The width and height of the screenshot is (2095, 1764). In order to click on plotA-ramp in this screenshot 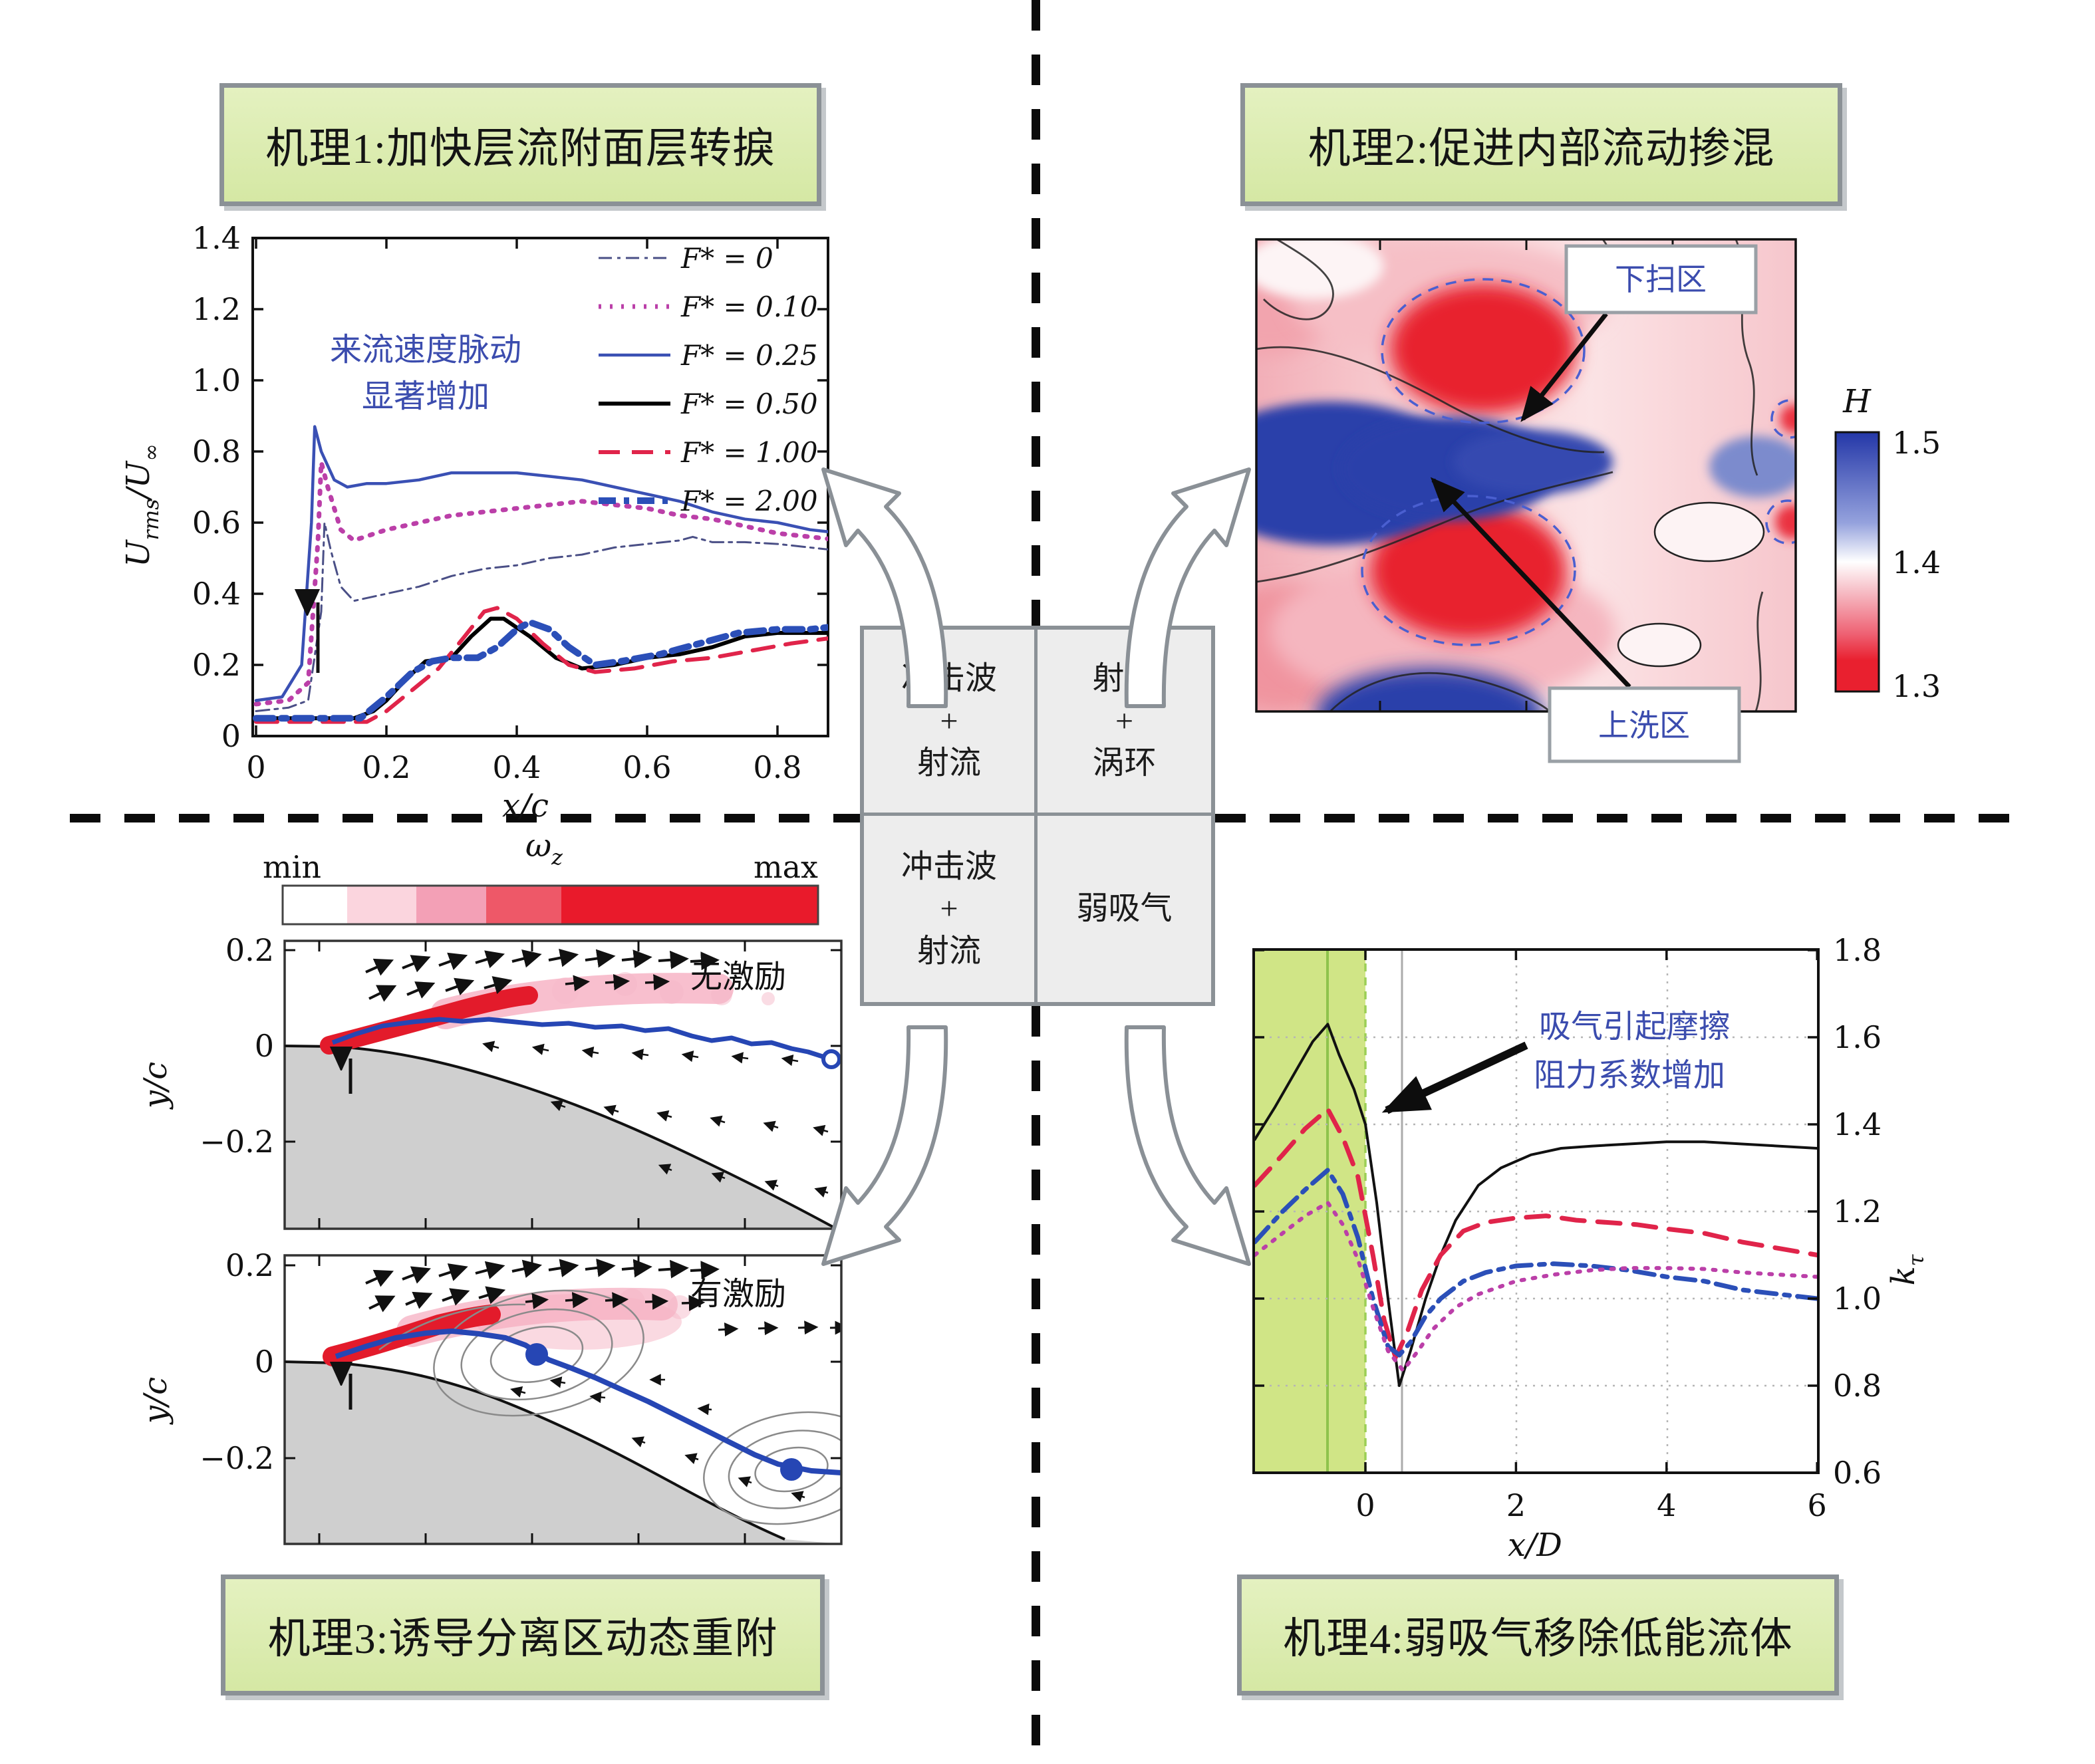, I will do `click(563, 1137)`.